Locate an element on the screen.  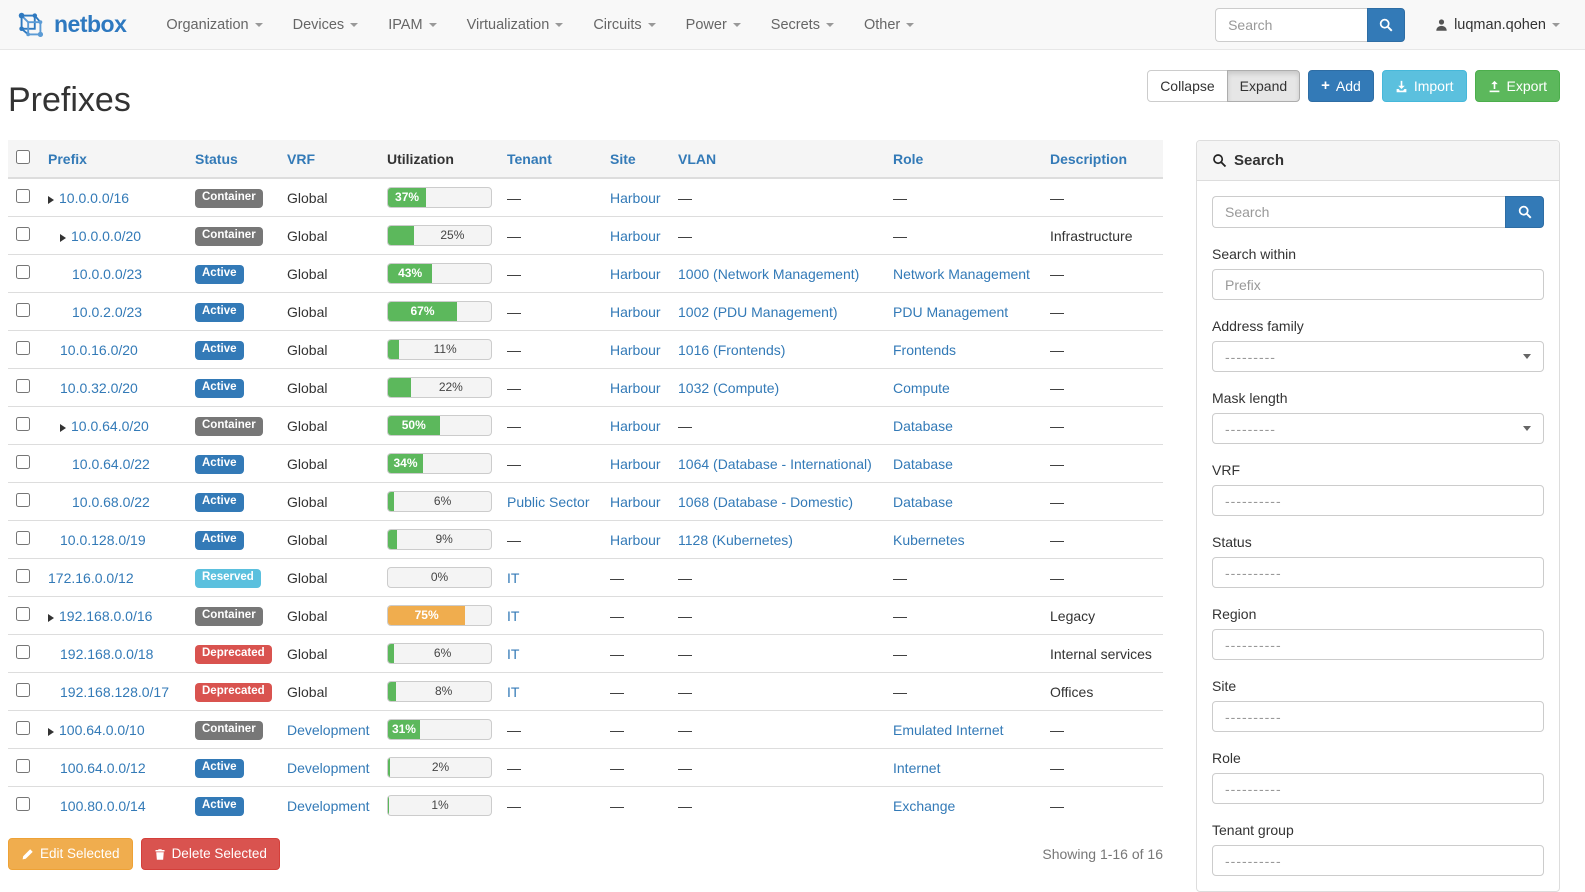
delete-selected-button: Delete Selected is located at coordinates (210, 854).